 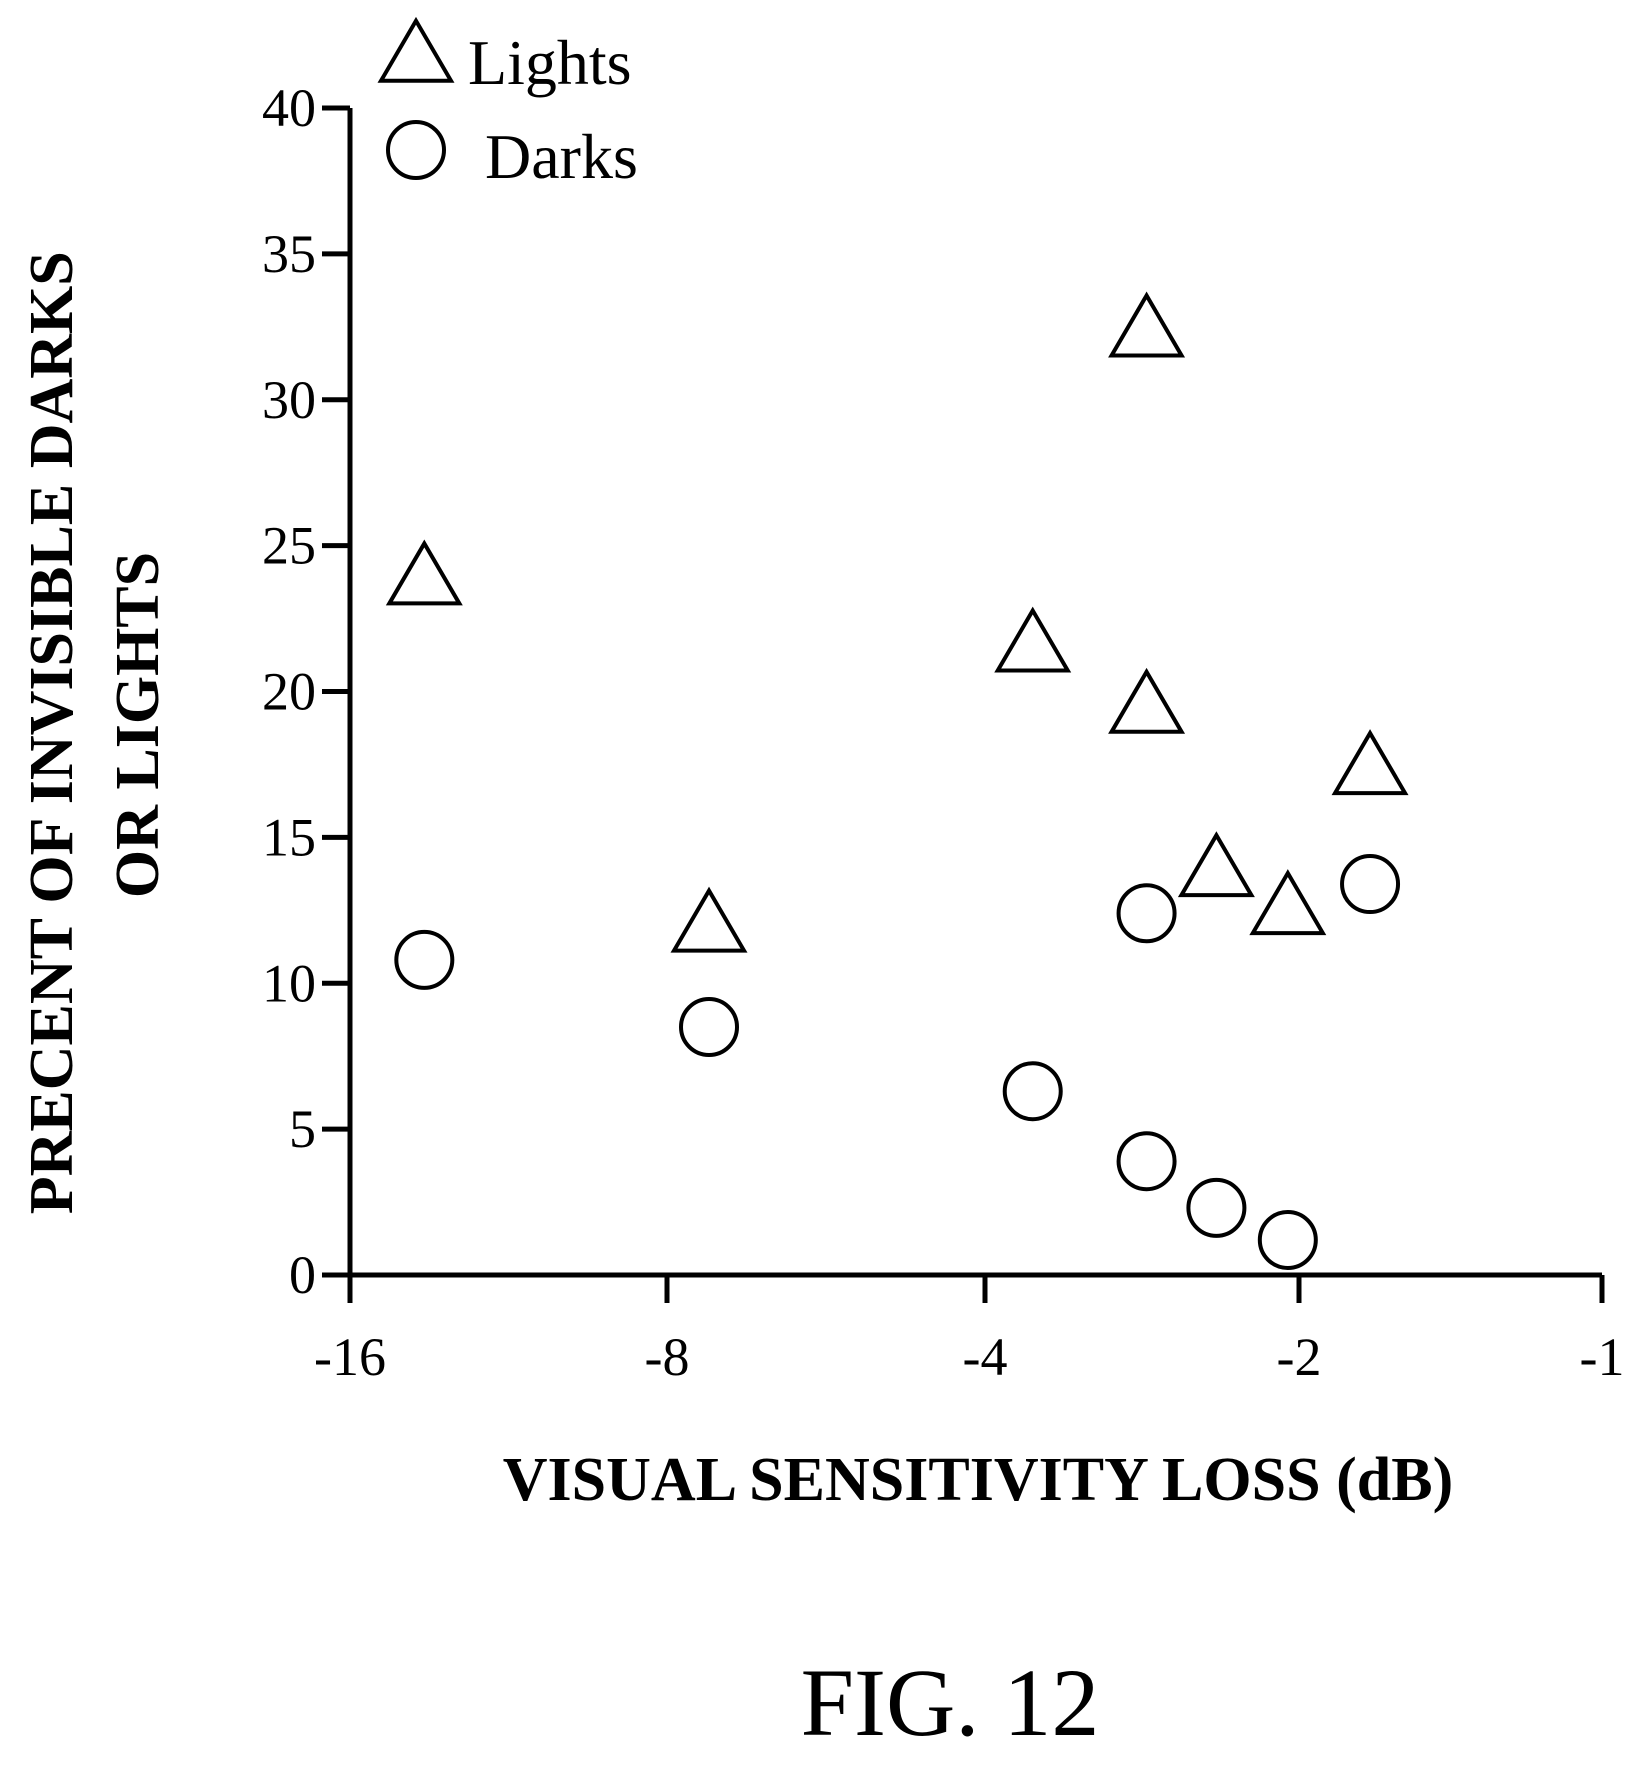 I want to click on y-axis-ticks: 0 5 10 15 20 25 30 35 40, so click(x=306, y=691).